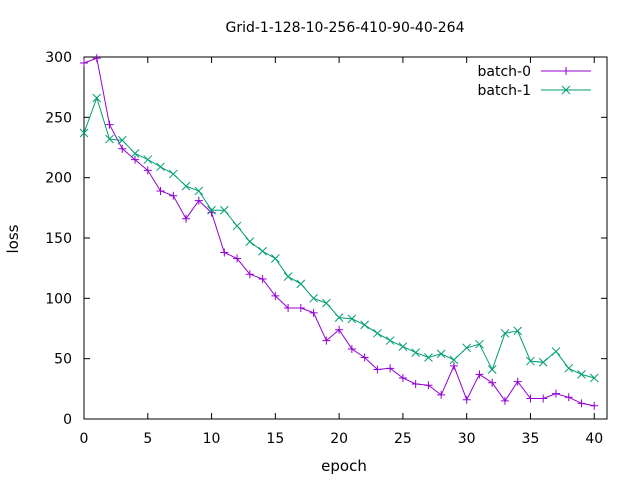 The height and width of the screenshot is (480, 640). What do you see at coordinates (339, 439) in the screenshot?
I see `x-tick-label: 20` at bounding box center [339, 439].